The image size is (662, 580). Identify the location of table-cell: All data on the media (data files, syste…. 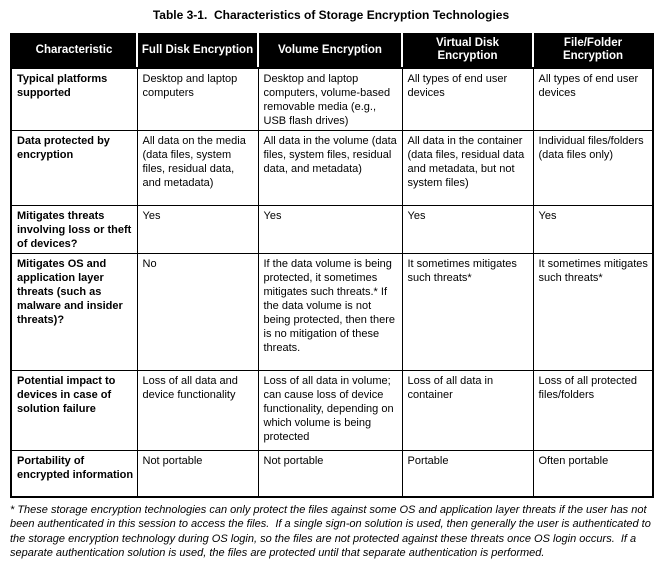
(197, 168).